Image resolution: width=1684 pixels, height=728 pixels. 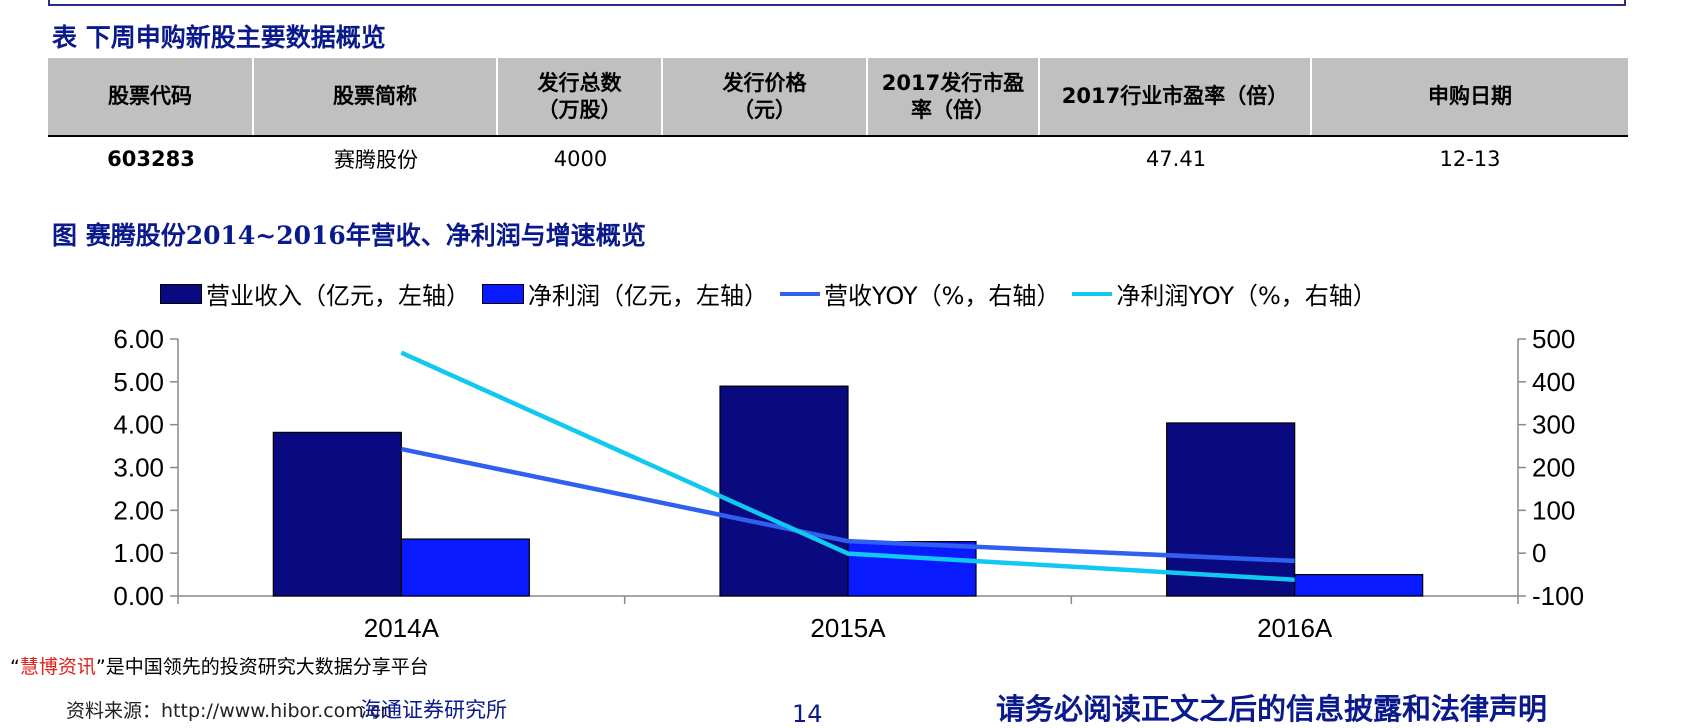 What do you see at coordinates (1272, 709) in the screenshot?
I see `disclaimer: 请务必阅读正文之后的信息披露和法律声明` at bounding box center [1272, 709].